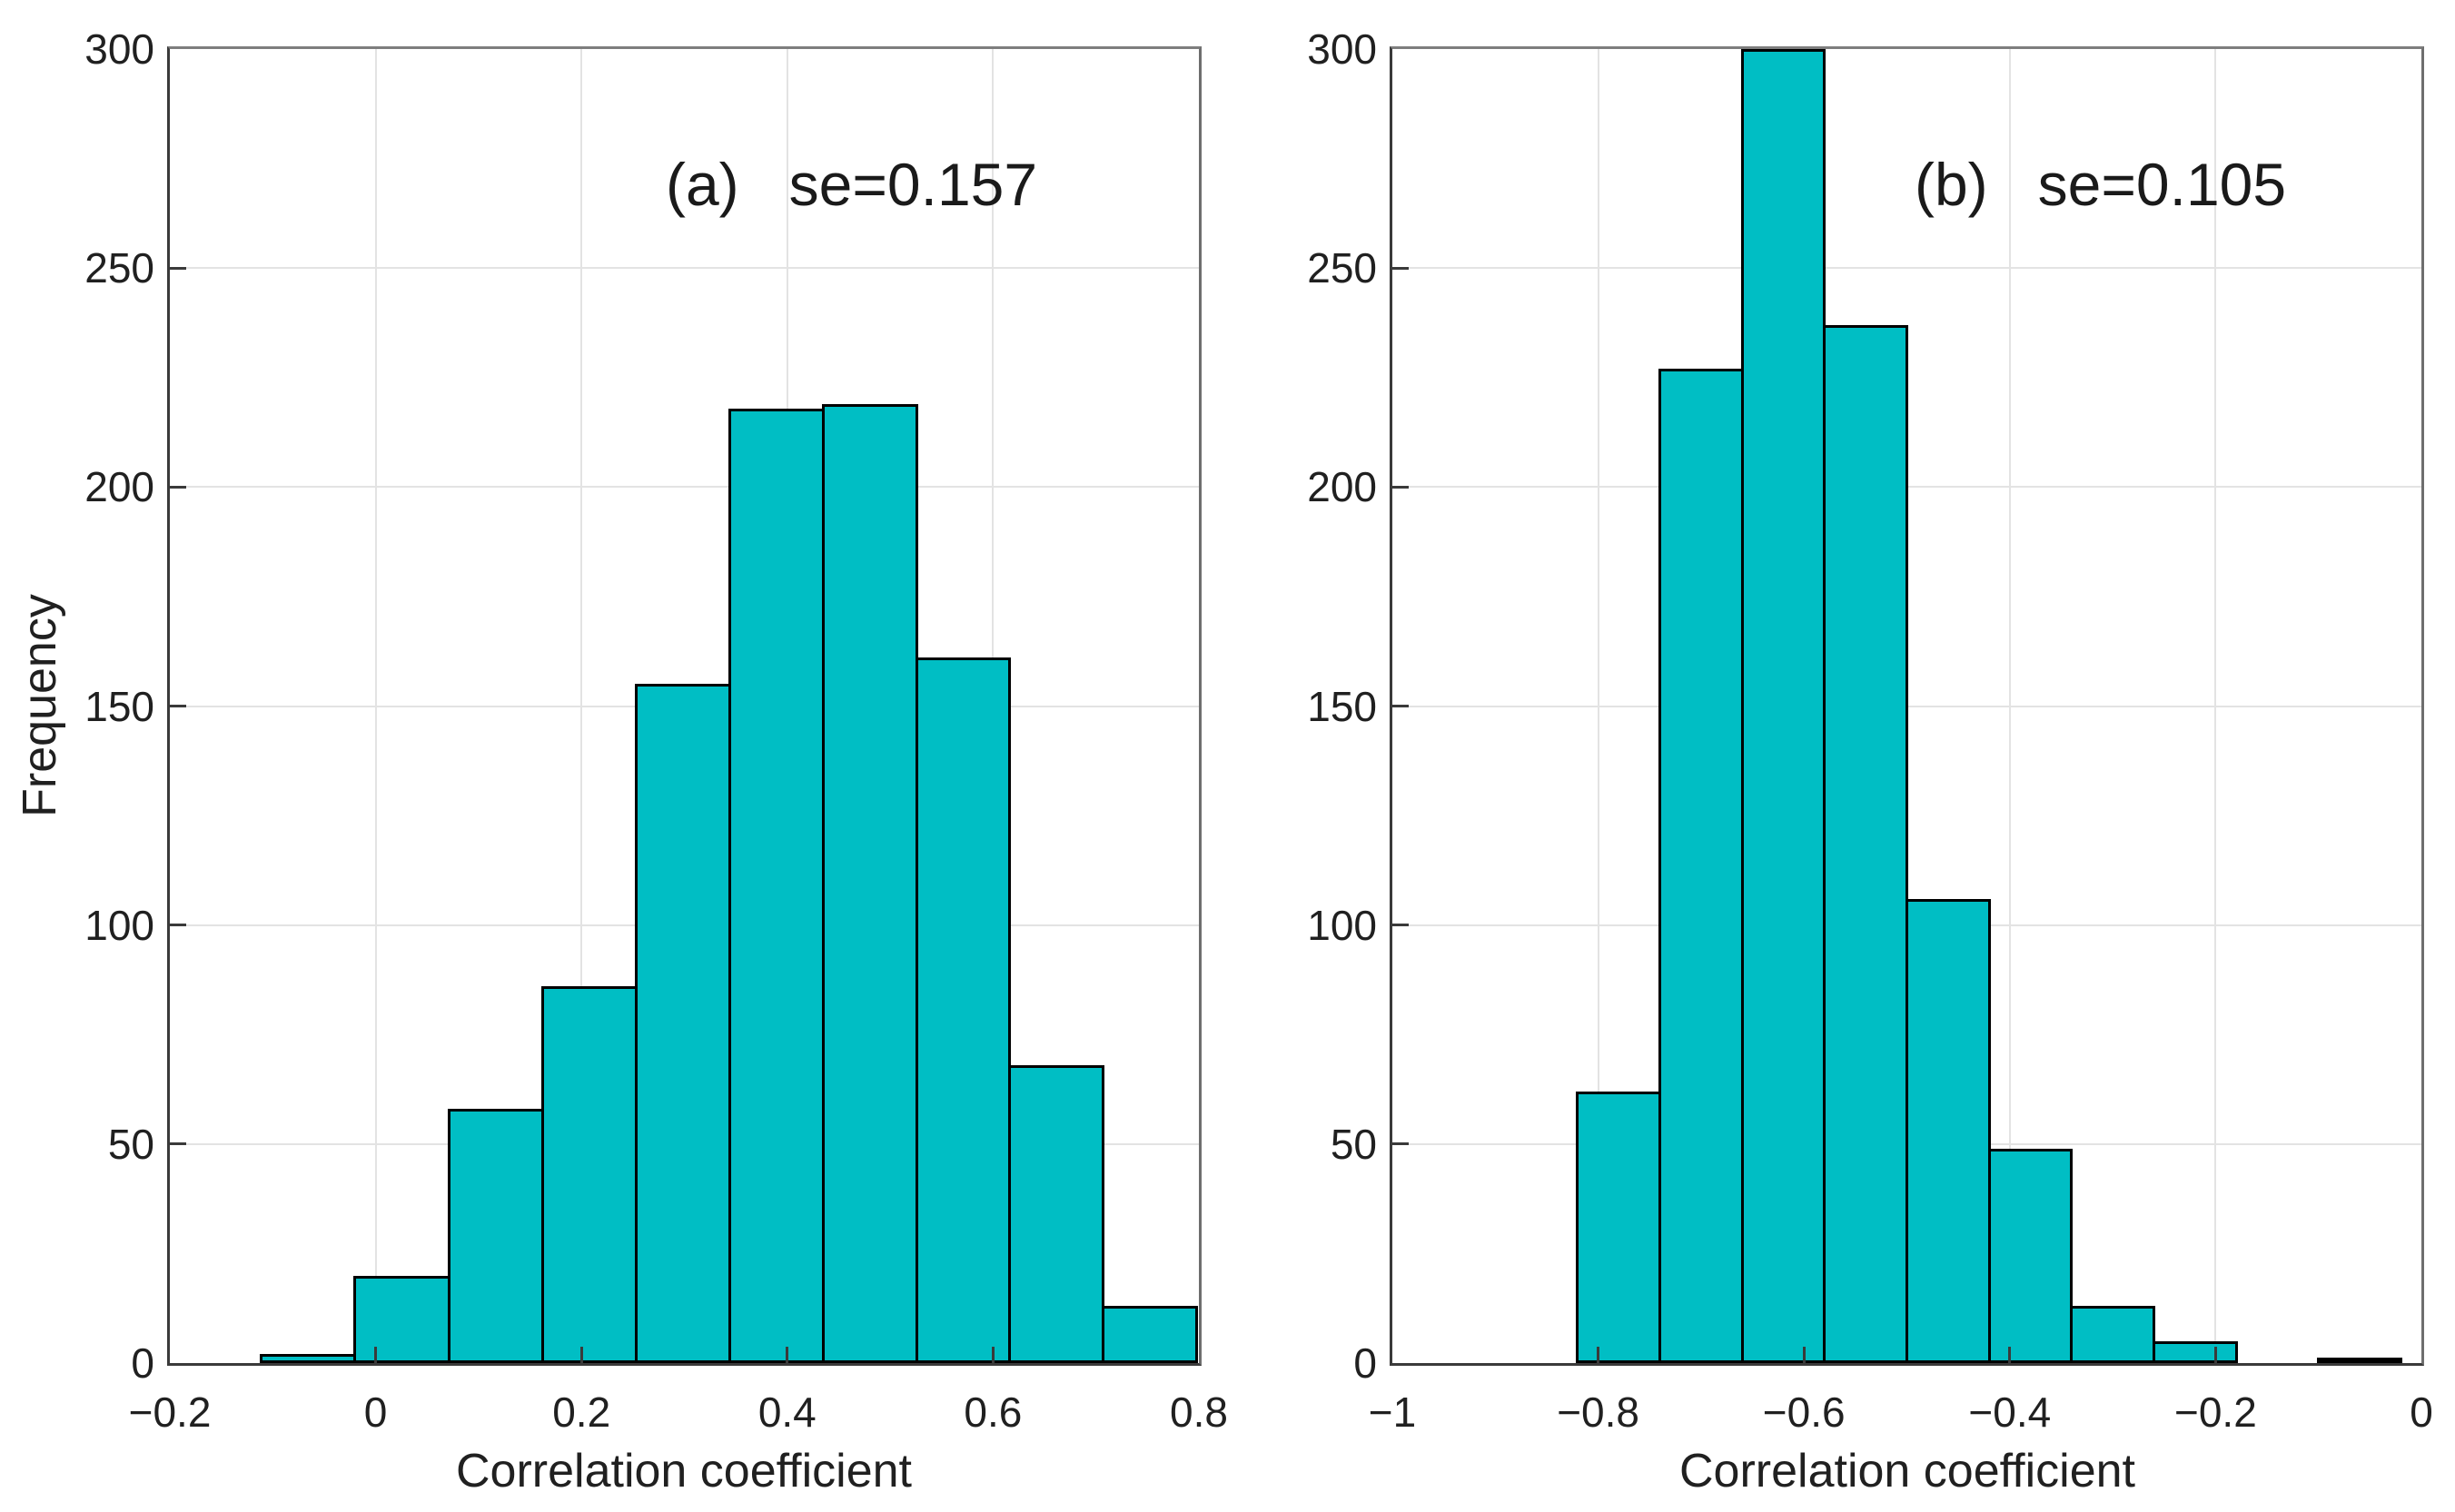 This screenshot has height=1512, width=2455. What do you see at coordinates (2010, 1412) in the screenshot?
I see `x-tick-label: −0.4` at bounding box center [2010, 1412].